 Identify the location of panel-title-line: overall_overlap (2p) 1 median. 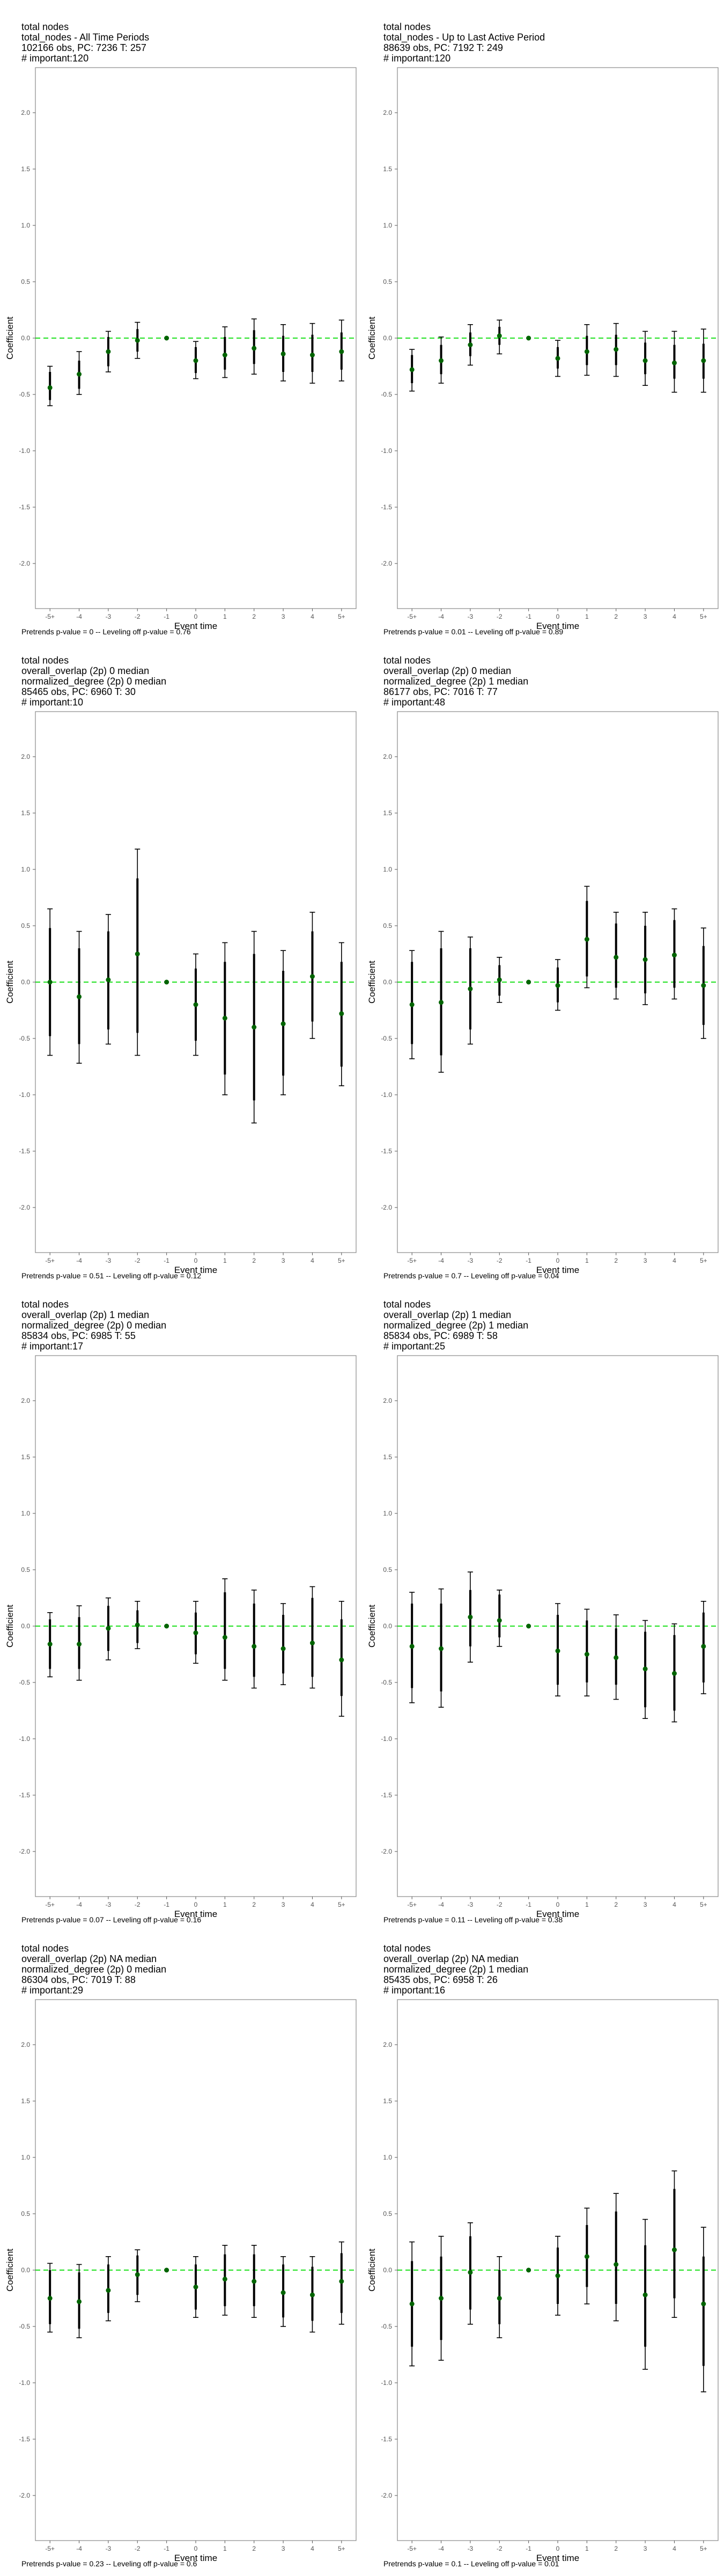
(85, 1315).